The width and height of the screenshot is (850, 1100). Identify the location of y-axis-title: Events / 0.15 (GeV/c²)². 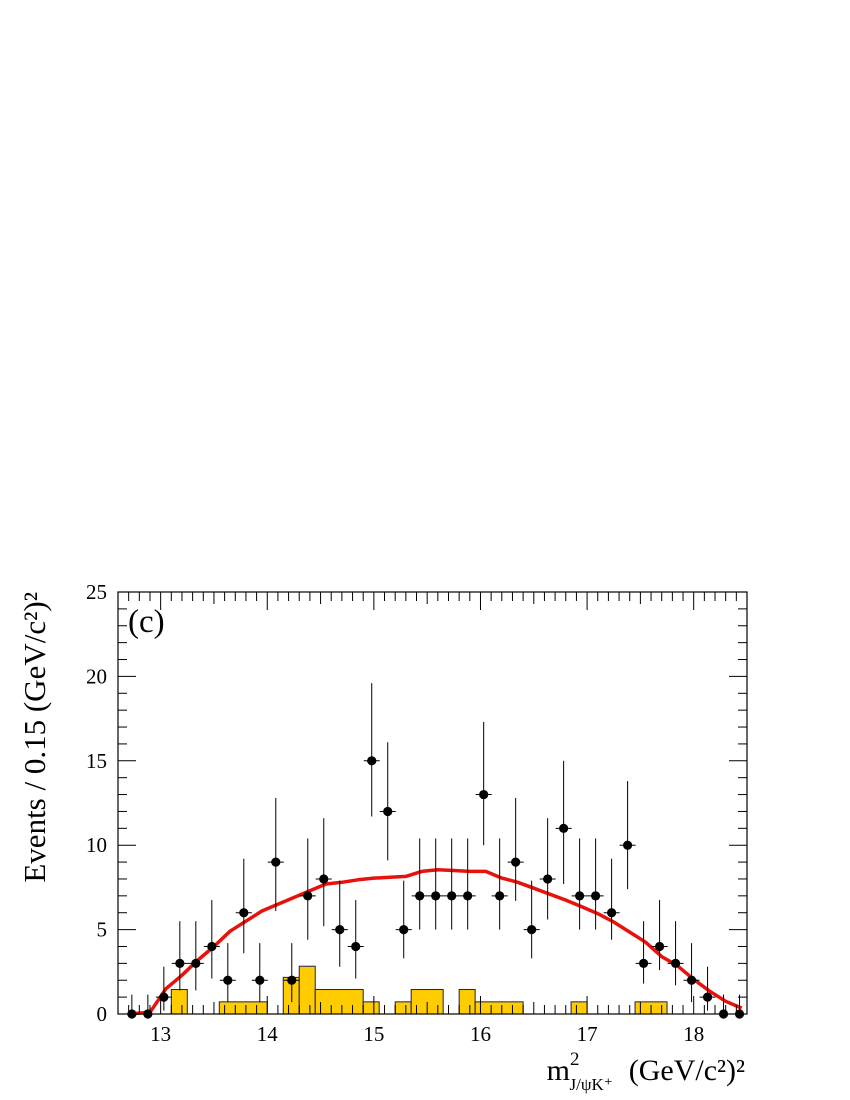
(34, 737).